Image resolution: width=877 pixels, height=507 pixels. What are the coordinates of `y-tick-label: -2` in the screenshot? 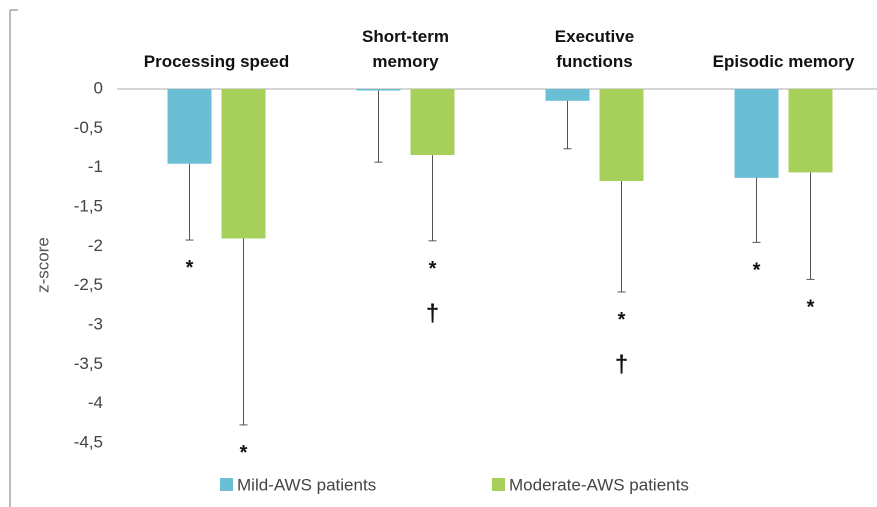 It's located at (95, 245).